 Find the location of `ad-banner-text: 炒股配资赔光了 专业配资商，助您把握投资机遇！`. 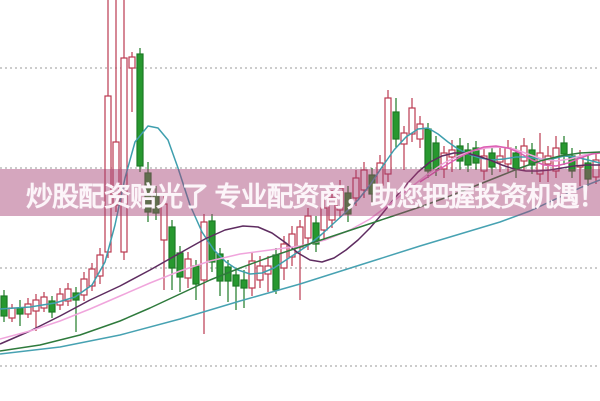

ad-banner-text: 炒股配资赔光了 专业配资商，助您把握投资机遇！ is located at coordinates (313, 196).